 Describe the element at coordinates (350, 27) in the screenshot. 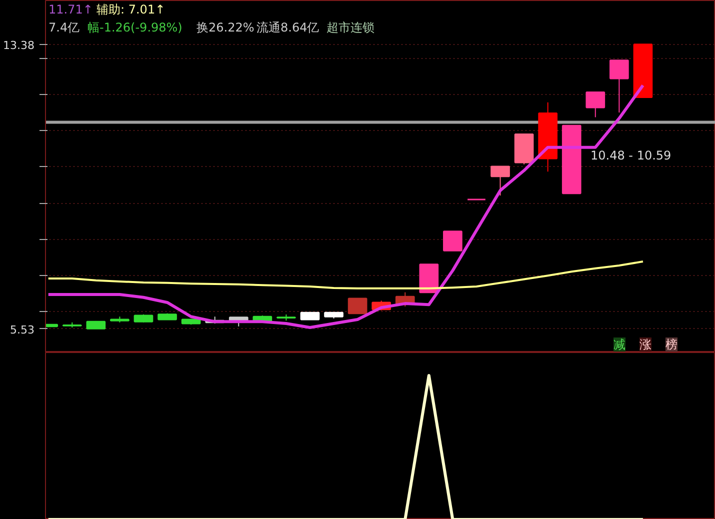

I see `annotation: 超市连锁` at that location.